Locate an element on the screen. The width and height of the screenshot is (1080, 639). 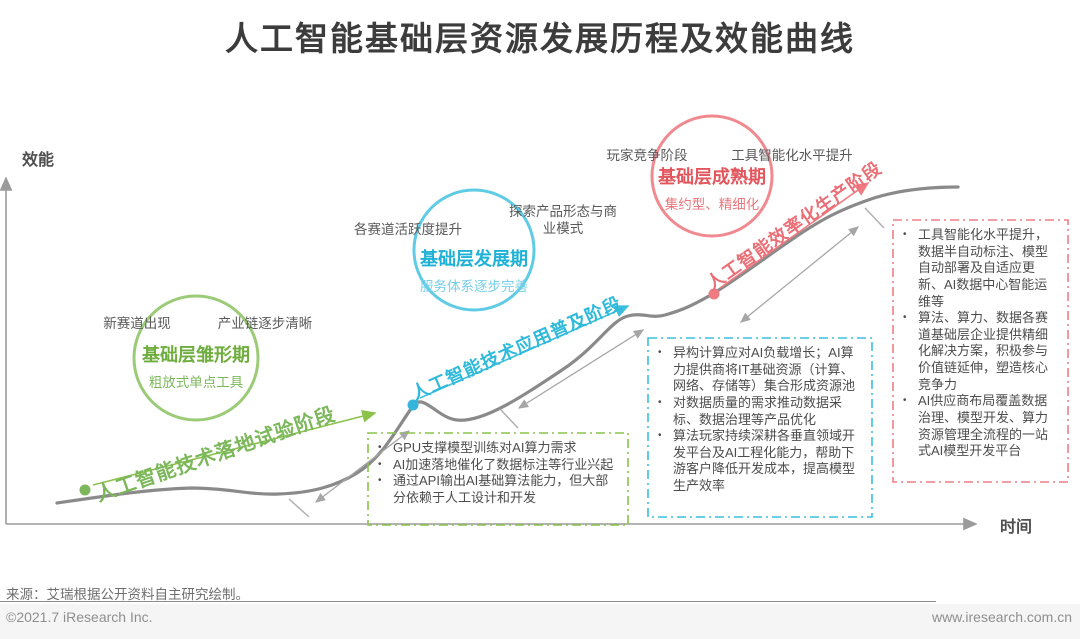
note-text: 通过API输出AI基础算法能力，但大部分依赖于人工设计和开发 is located at coordinates (501, 489).